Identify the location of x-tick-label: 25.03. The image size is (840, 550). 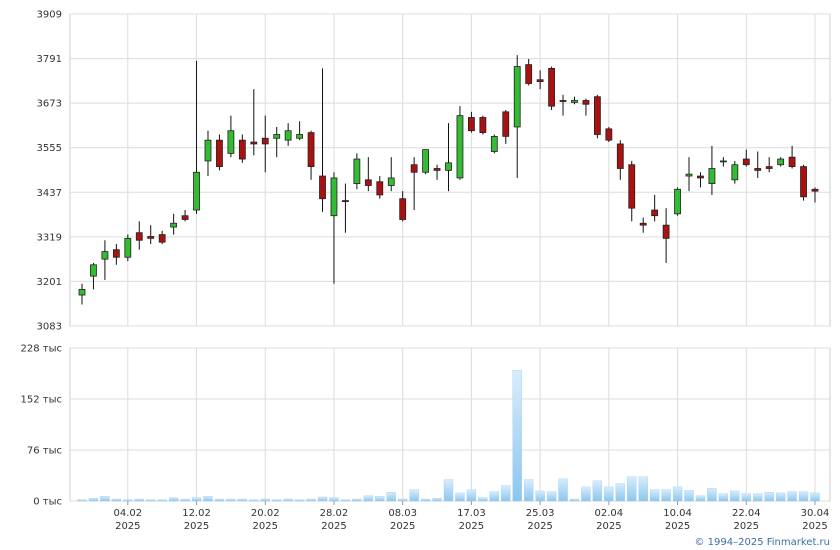
(540, 513).